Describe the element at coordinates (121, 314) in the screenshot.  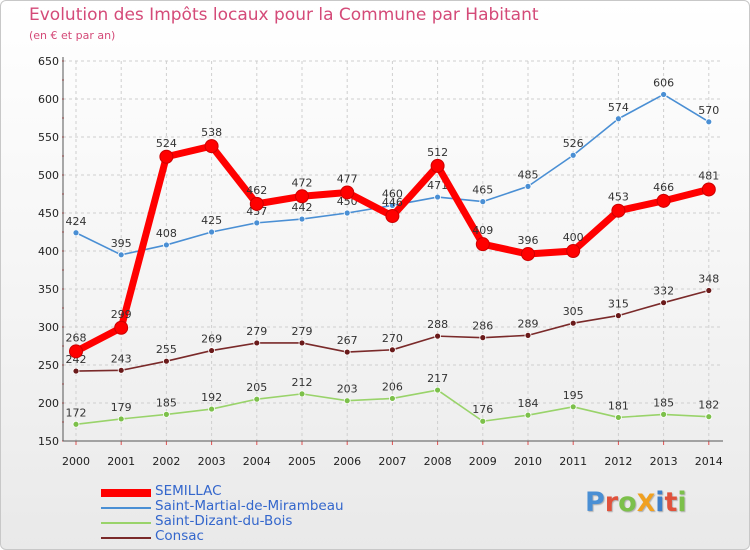
I see `data-label-semillac: 299` at that location.